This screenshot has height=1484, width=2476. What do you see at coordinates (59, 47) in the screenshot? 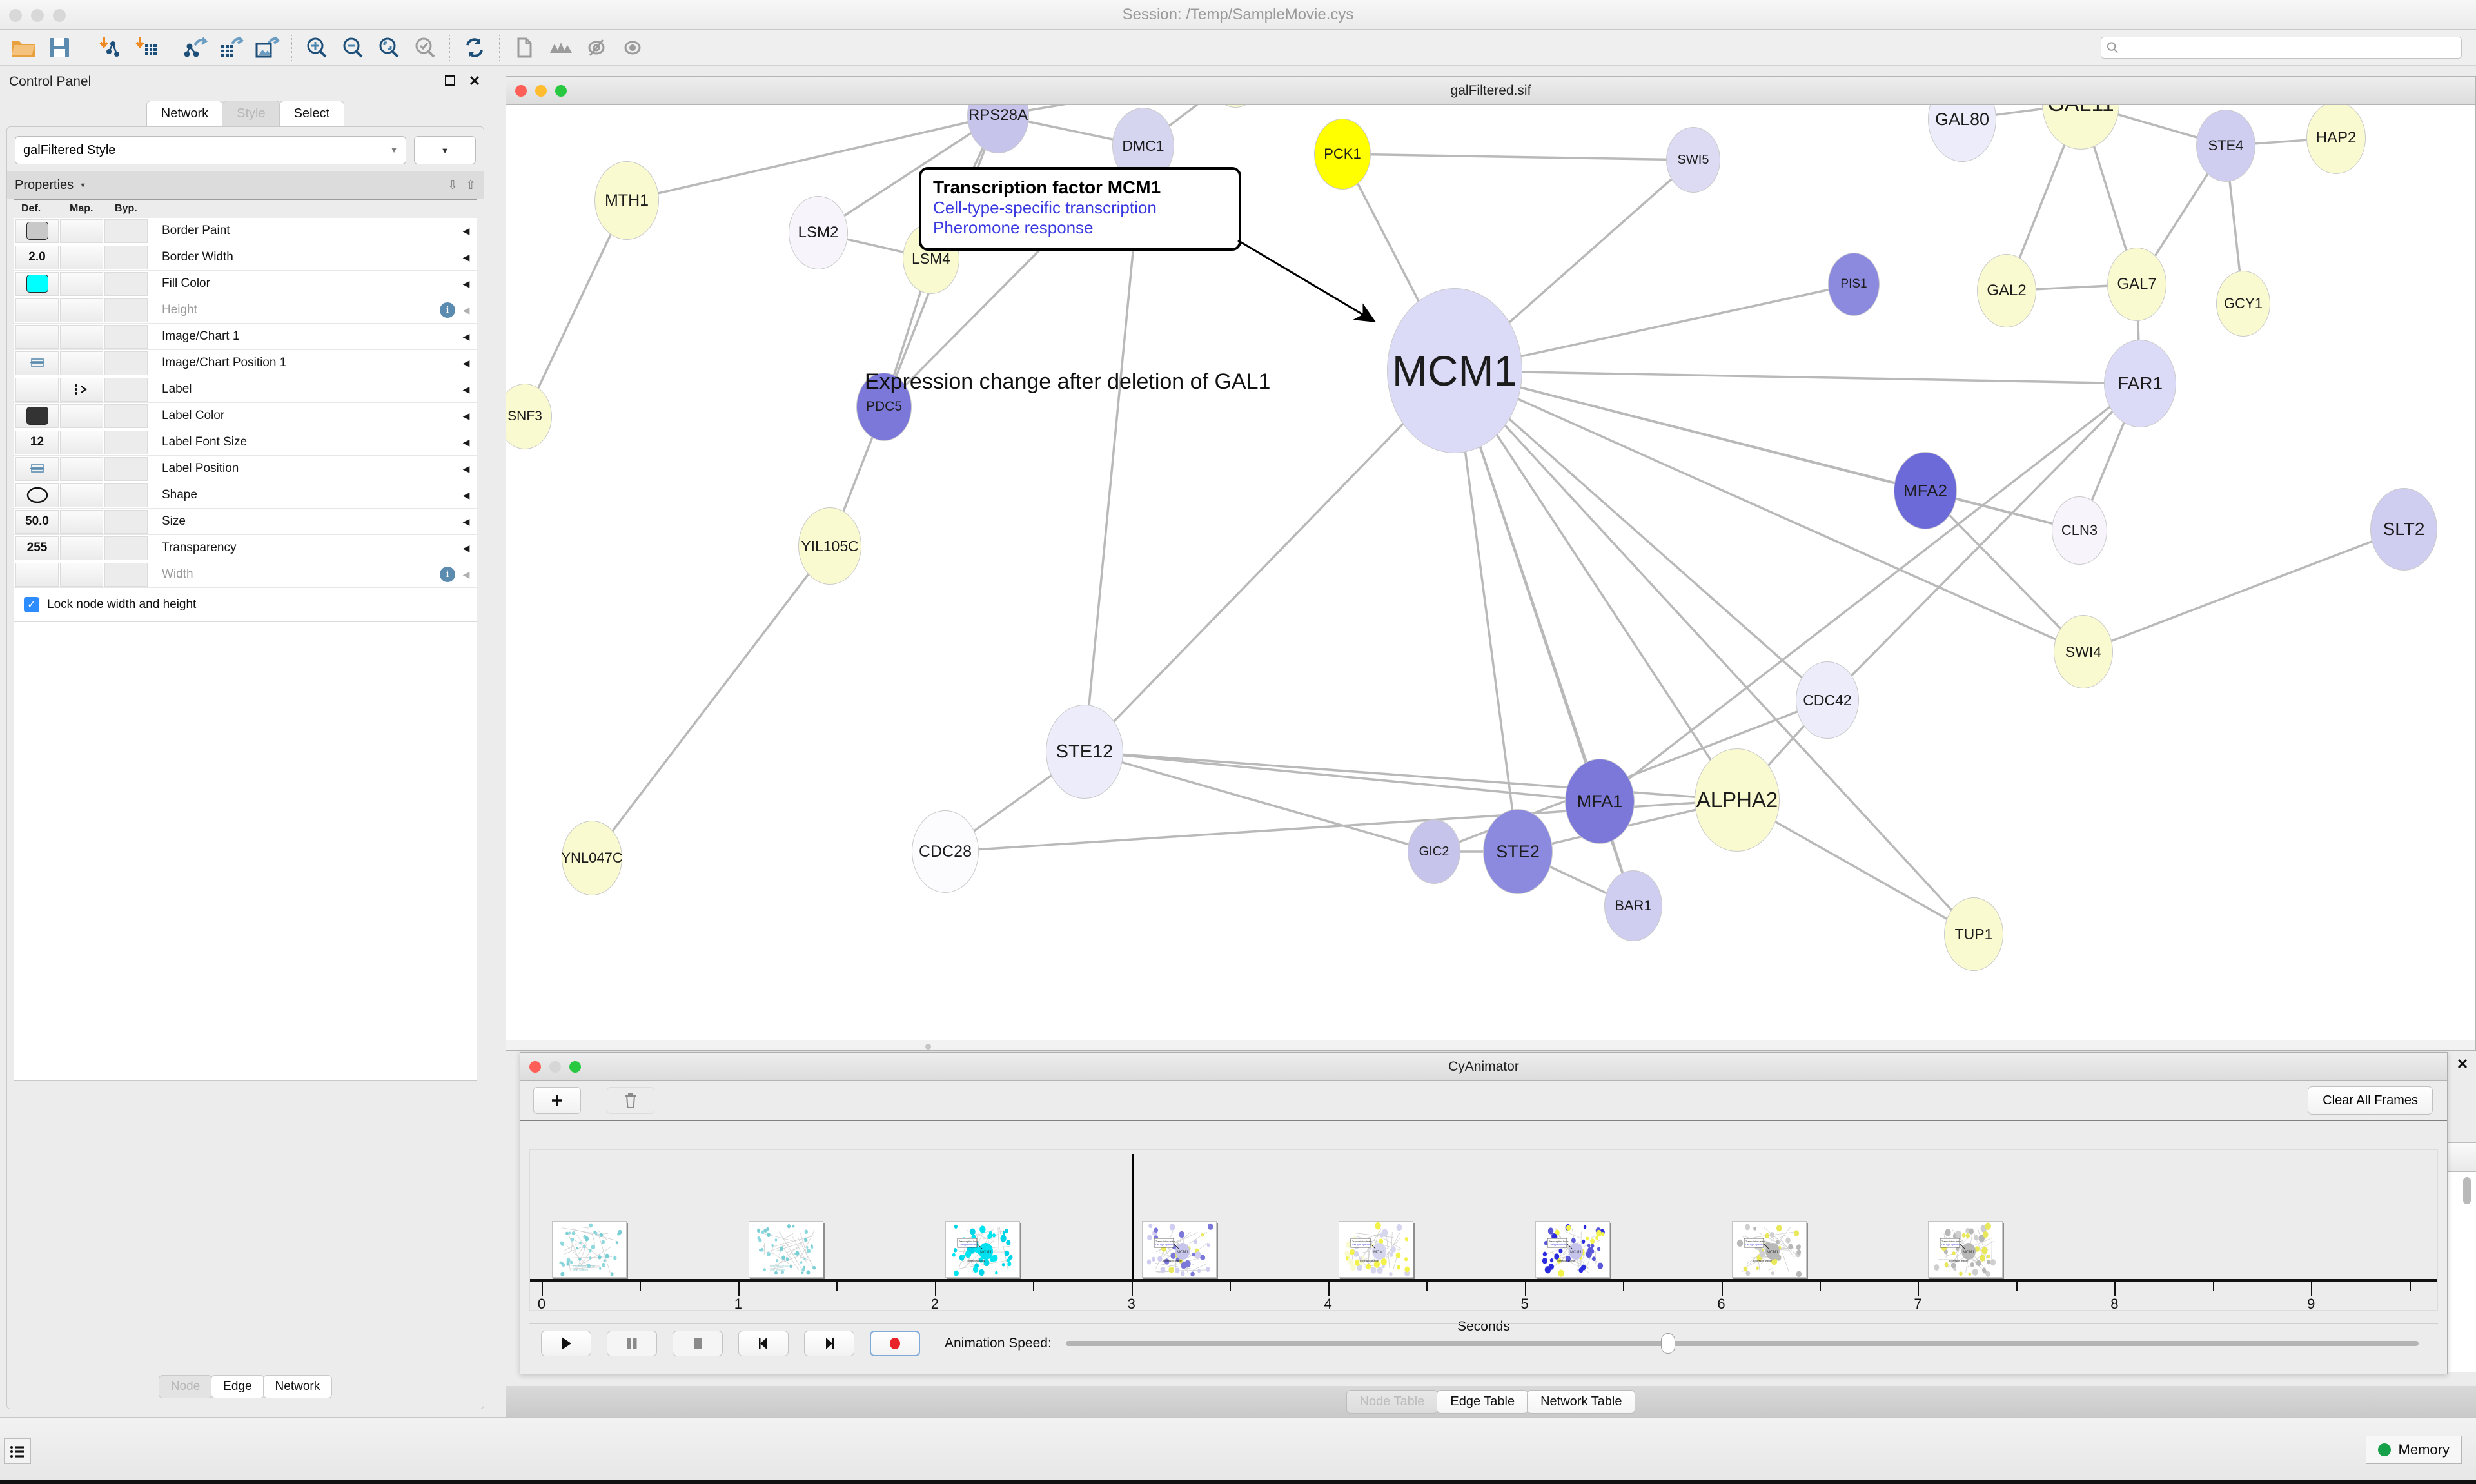
I see `save-session-icon` at bounding box center [59, 47].